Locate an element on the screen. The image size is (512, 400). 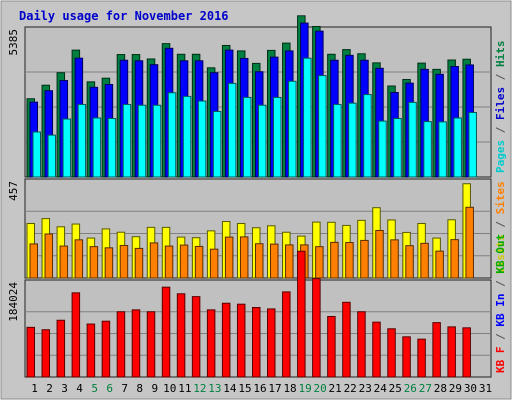
legend-entry: Sites is located at coordinates (500, 197).